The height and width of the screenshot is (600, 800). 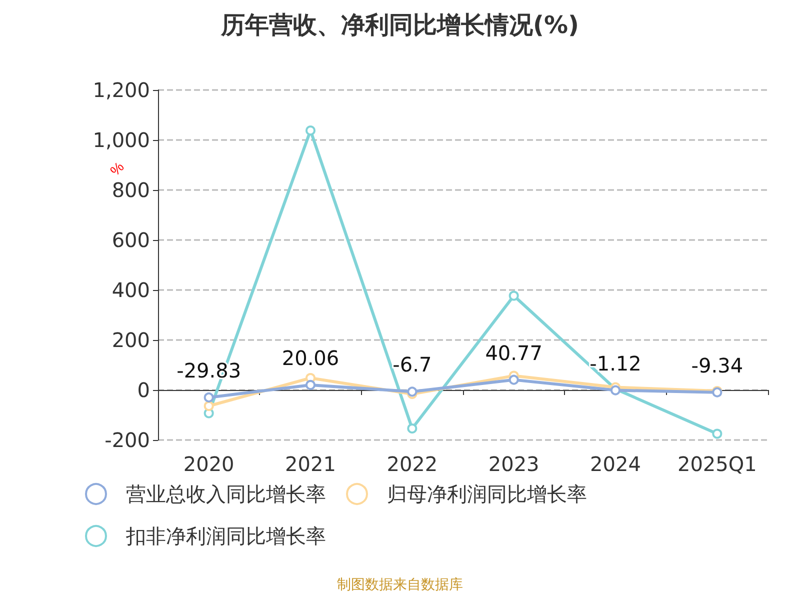 What do you see at coordinates (399, 25) in the screenshot?
I see `chart-title: 历年营收、净利同比增长情况(%)` at bounding box center [399, 25].